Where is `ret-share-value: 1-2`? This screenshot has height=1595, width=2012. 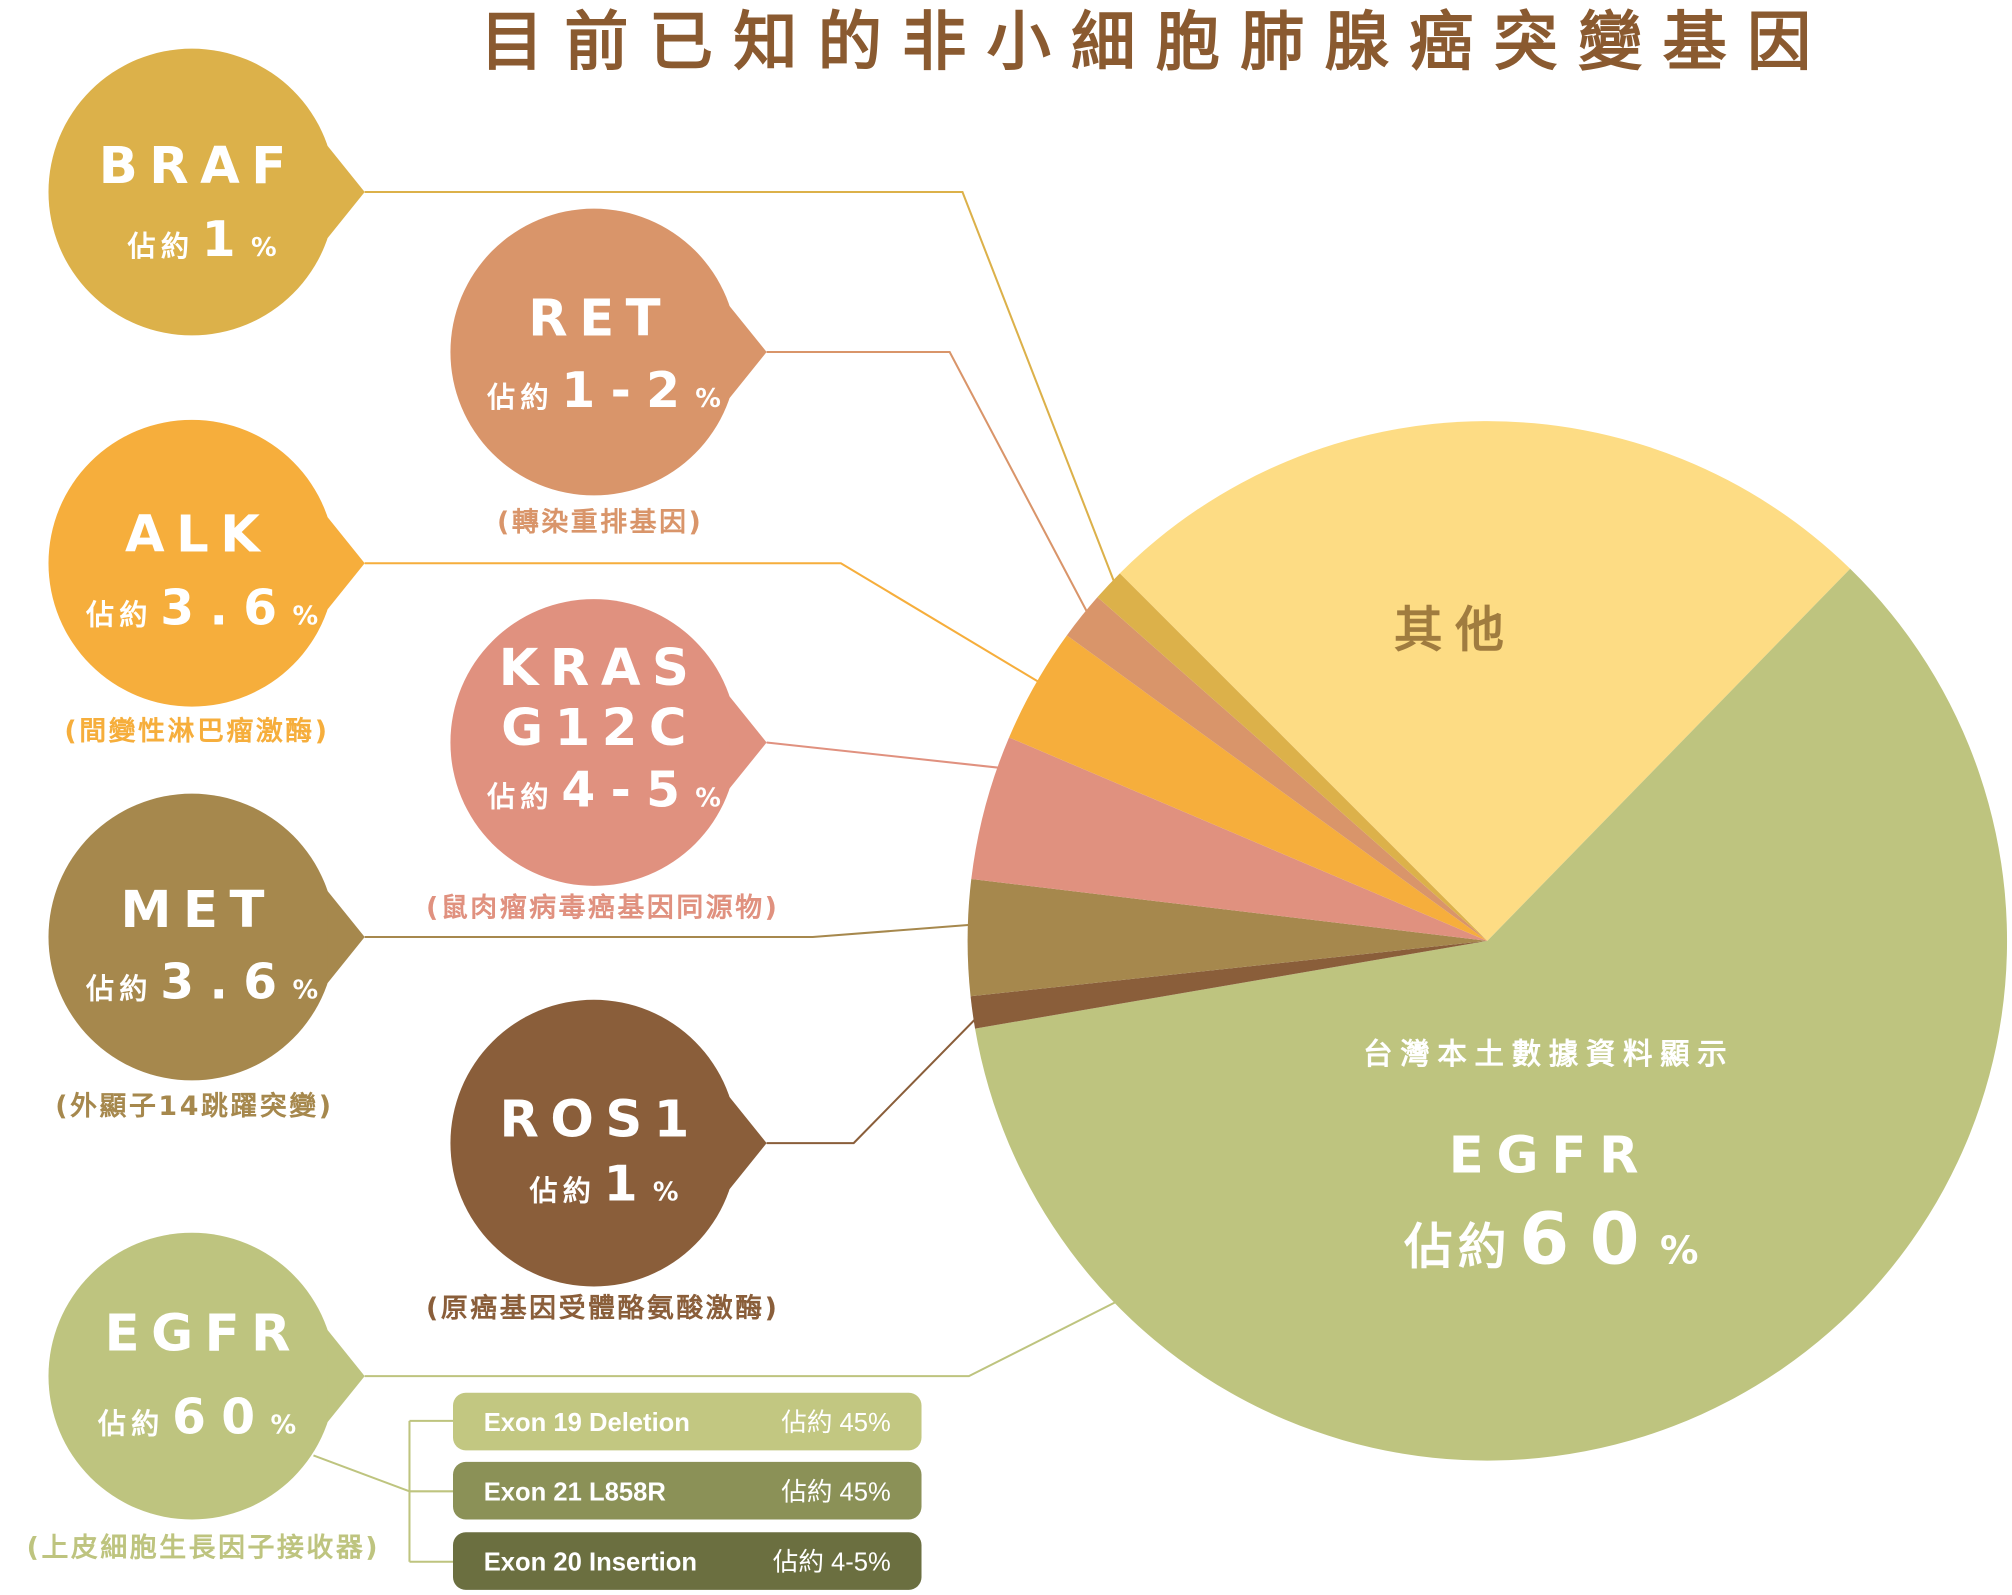 ret-share-value: 1-2 is located at coordinates (628, 391).